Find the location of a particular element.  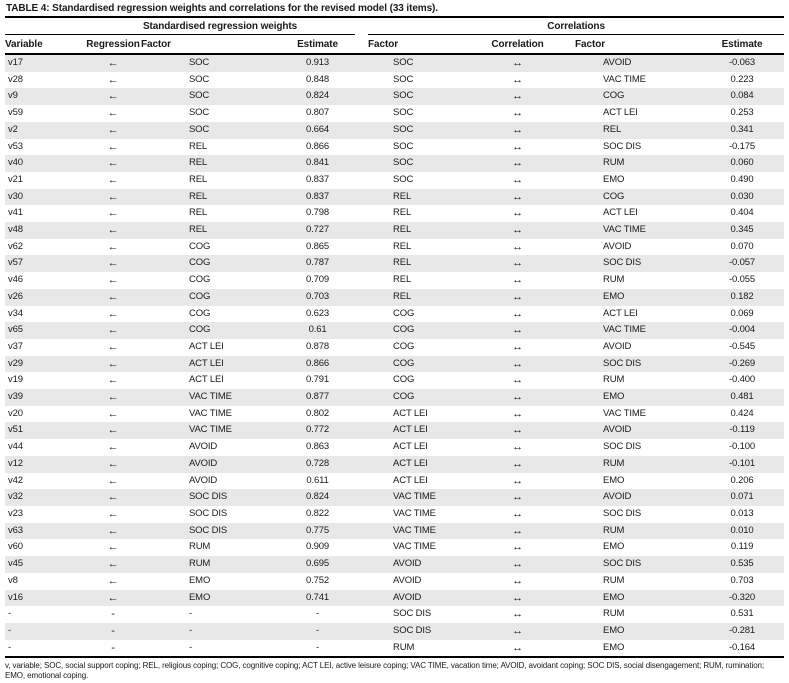

cell-estimate-right: 0.030 is located at coordinates (742, 196).